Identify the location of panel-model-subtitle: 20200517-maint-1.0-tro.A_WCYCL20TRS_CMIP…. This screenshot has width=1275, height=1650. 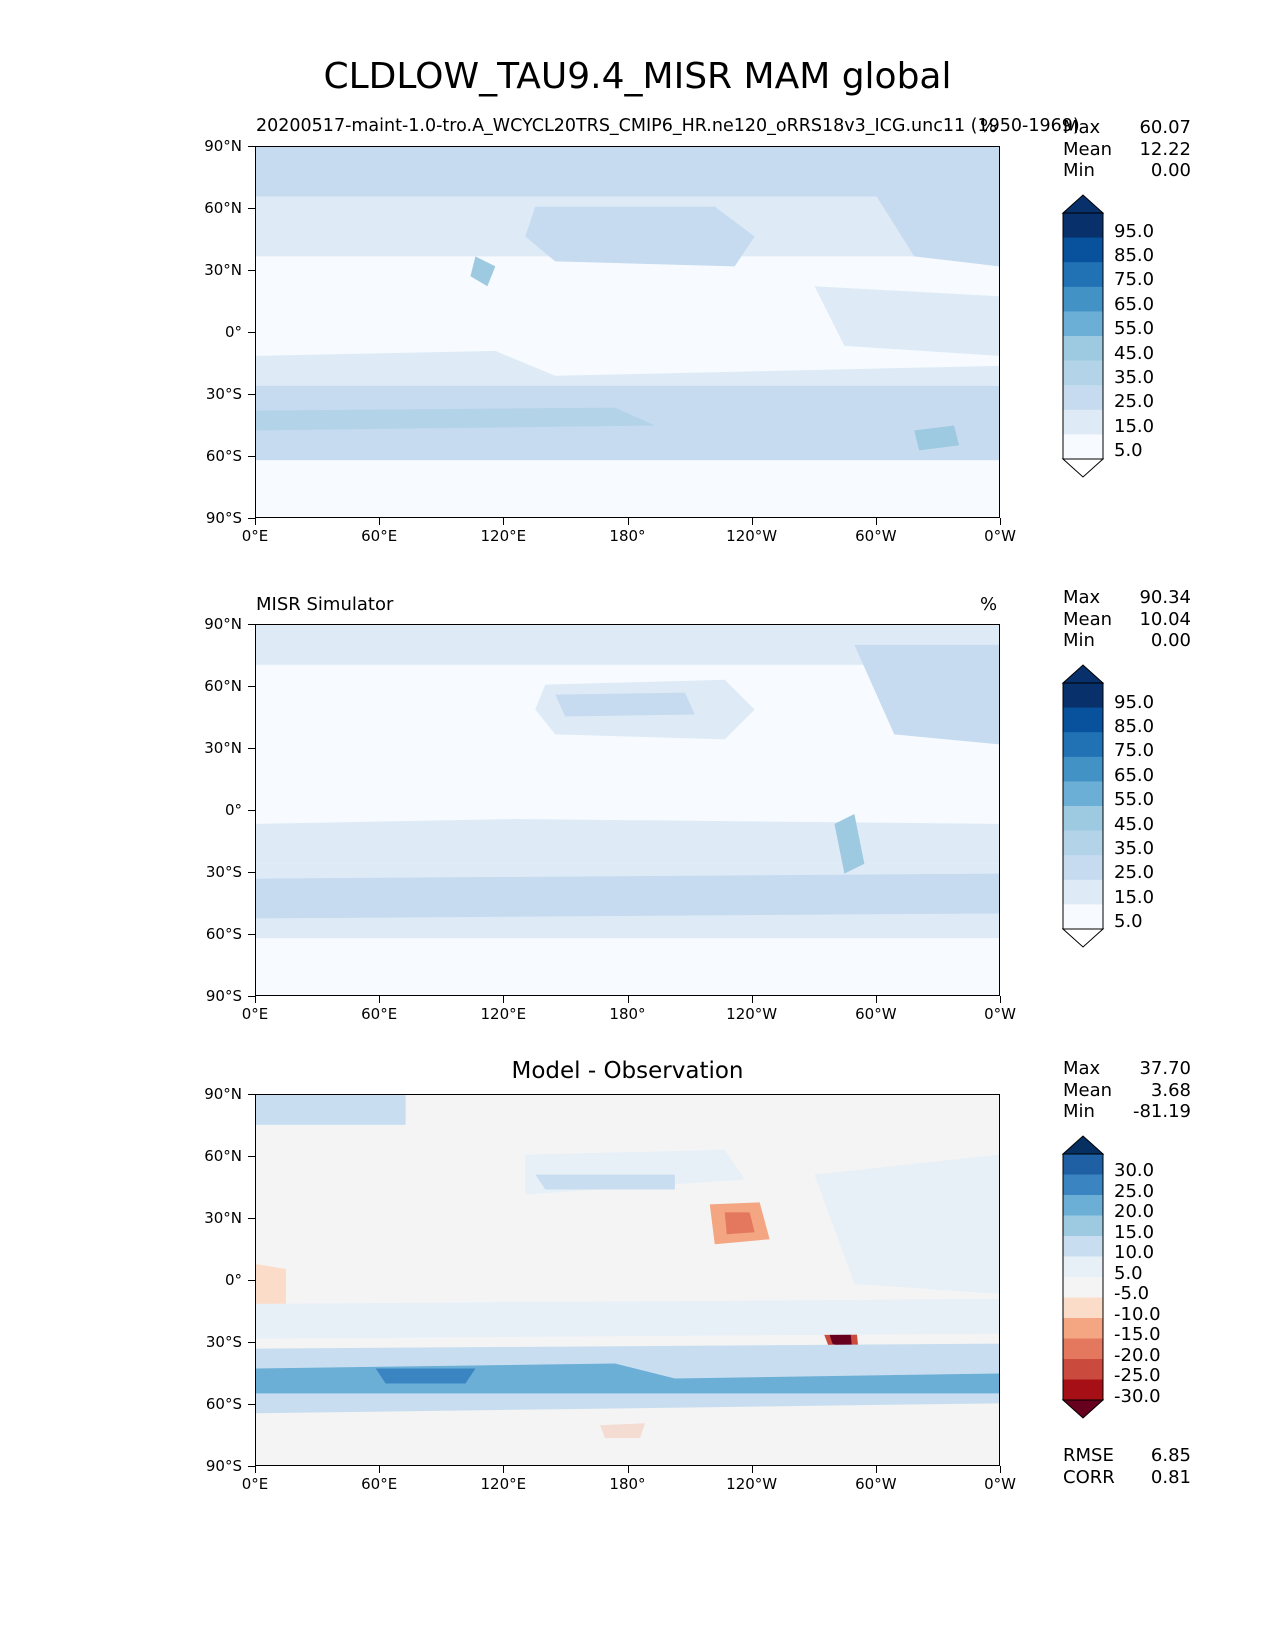
(668, 126).